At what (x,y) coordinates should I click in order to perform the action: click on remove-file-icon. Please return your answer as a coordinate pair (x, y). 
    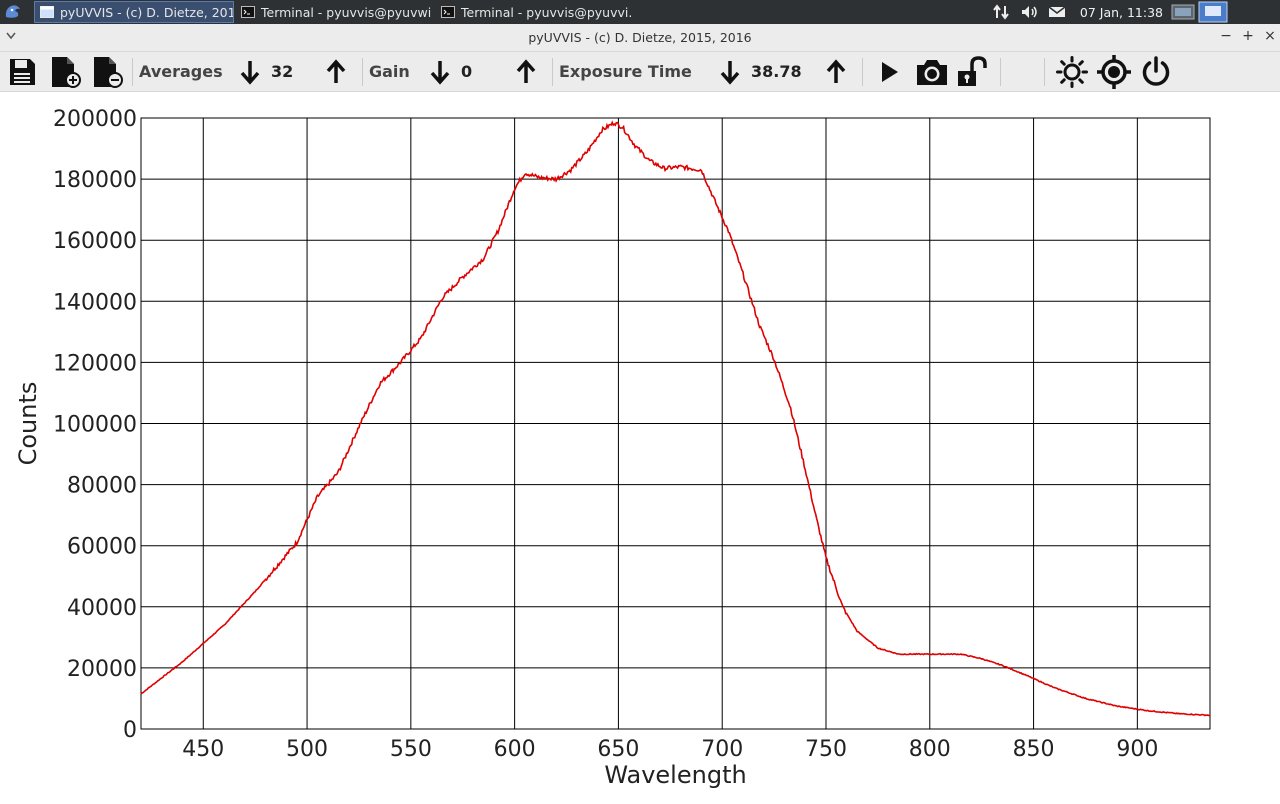
    Looking at the image, I should click on (108, 72).